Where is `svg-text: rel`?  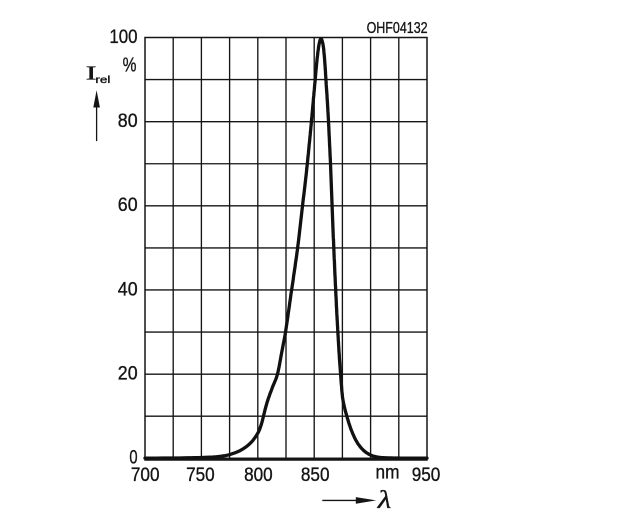 svg-text: rel is located at coordinates (102, 80).